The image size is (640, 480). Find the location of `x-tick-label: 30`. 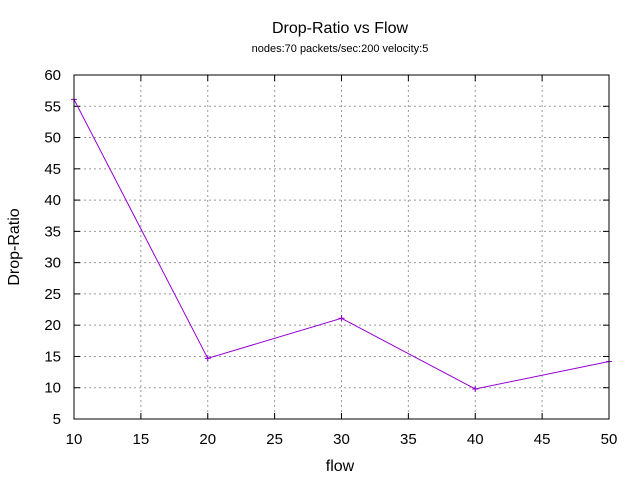

x-tick-label: 30 is located at coordinates (341, 439).